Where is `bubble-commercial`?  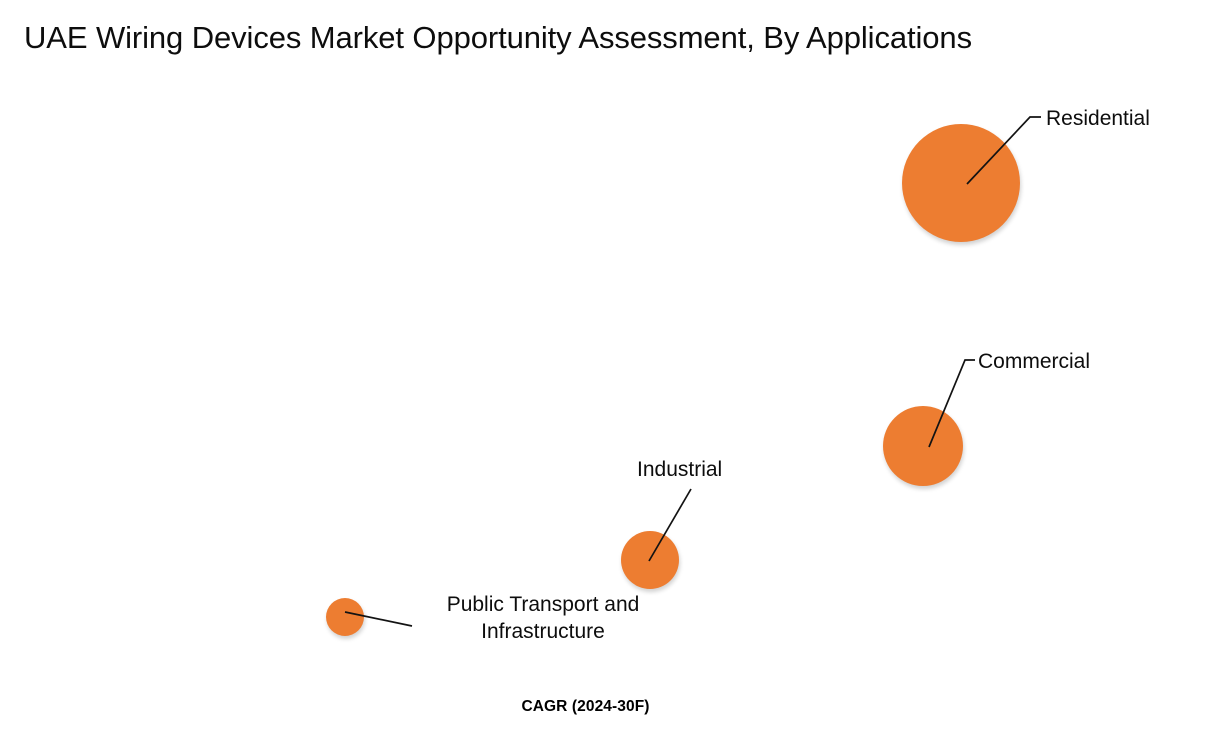 bubble-commercial is located at coordinates (923, 446).